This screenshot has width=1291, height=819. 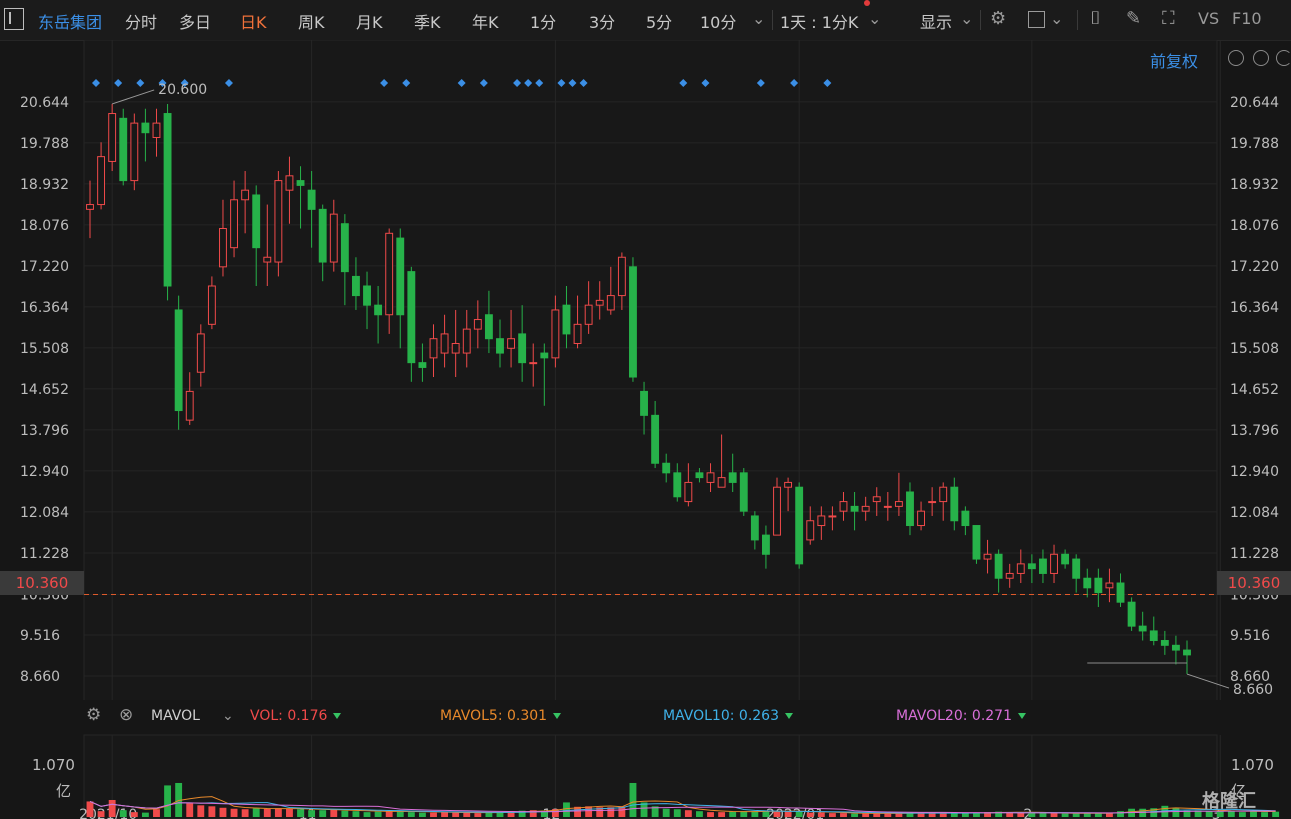 I want to click on display-menu: 显示, so click(x=936, y=22).